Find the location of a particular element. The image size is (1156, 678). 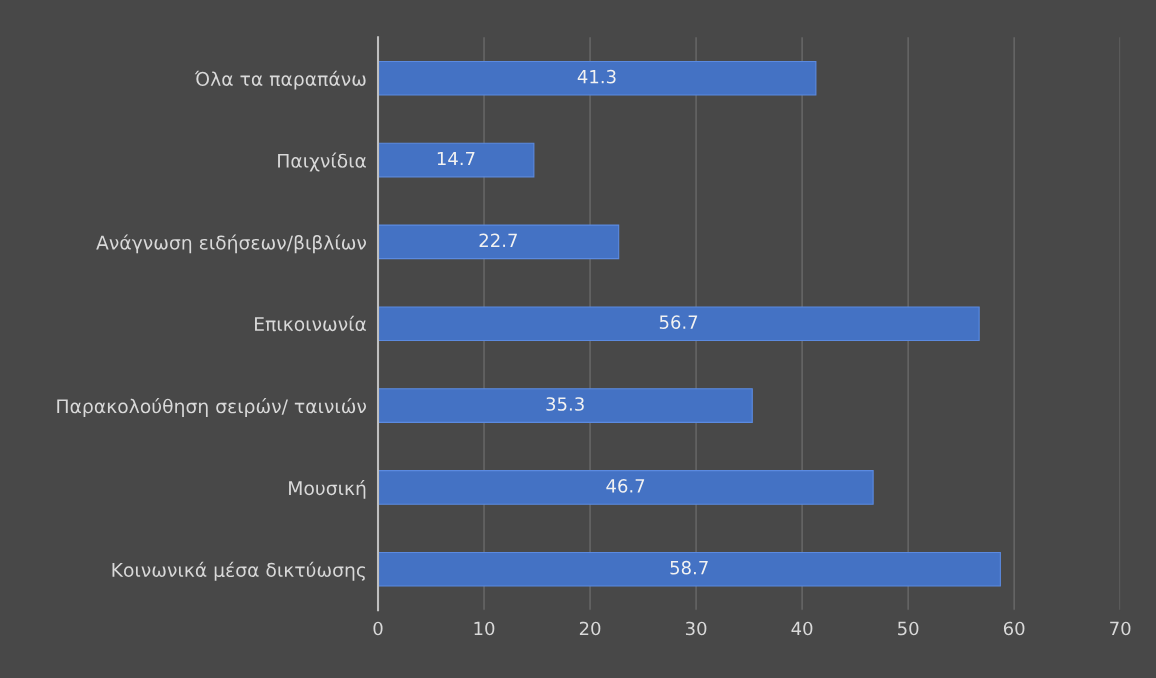

y-tick-label: Παιχνίδια is located at coordinates (322, 162).